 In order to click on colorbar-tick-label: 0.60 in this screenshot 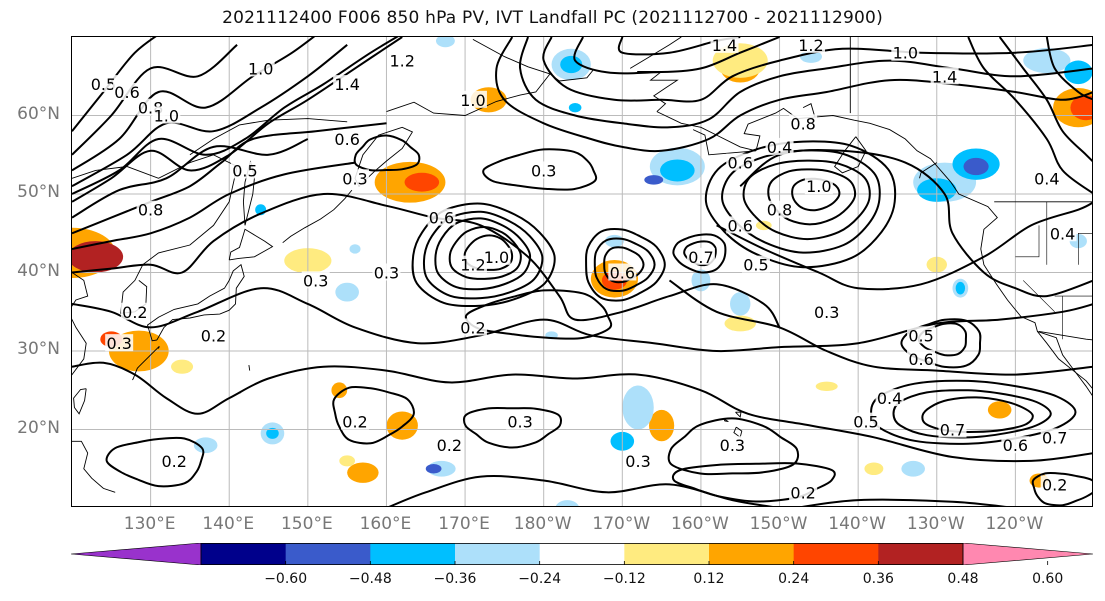, I will do `click(1048, 579)`.